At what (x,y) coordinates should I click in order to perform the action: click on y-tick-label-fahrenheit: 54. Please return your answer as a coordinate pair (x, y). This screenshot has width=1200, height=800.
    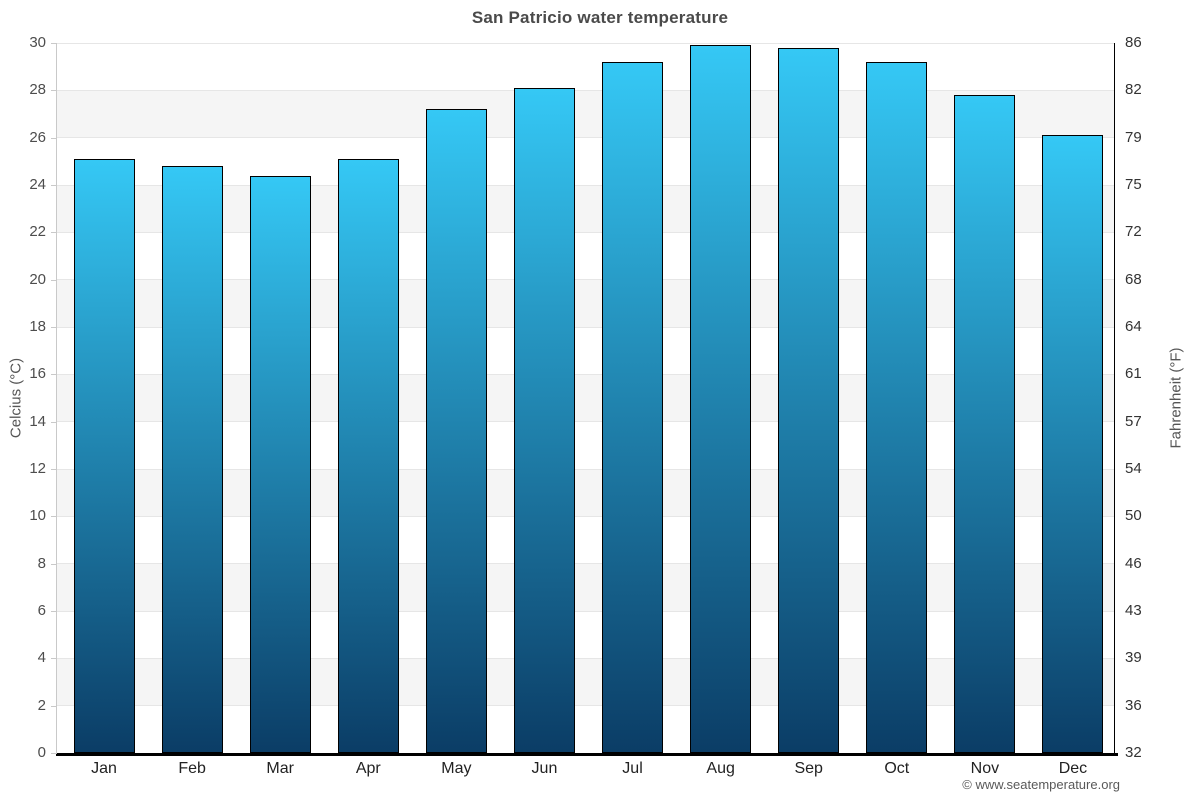
    Looking at the image, I should click on (1133, 468).